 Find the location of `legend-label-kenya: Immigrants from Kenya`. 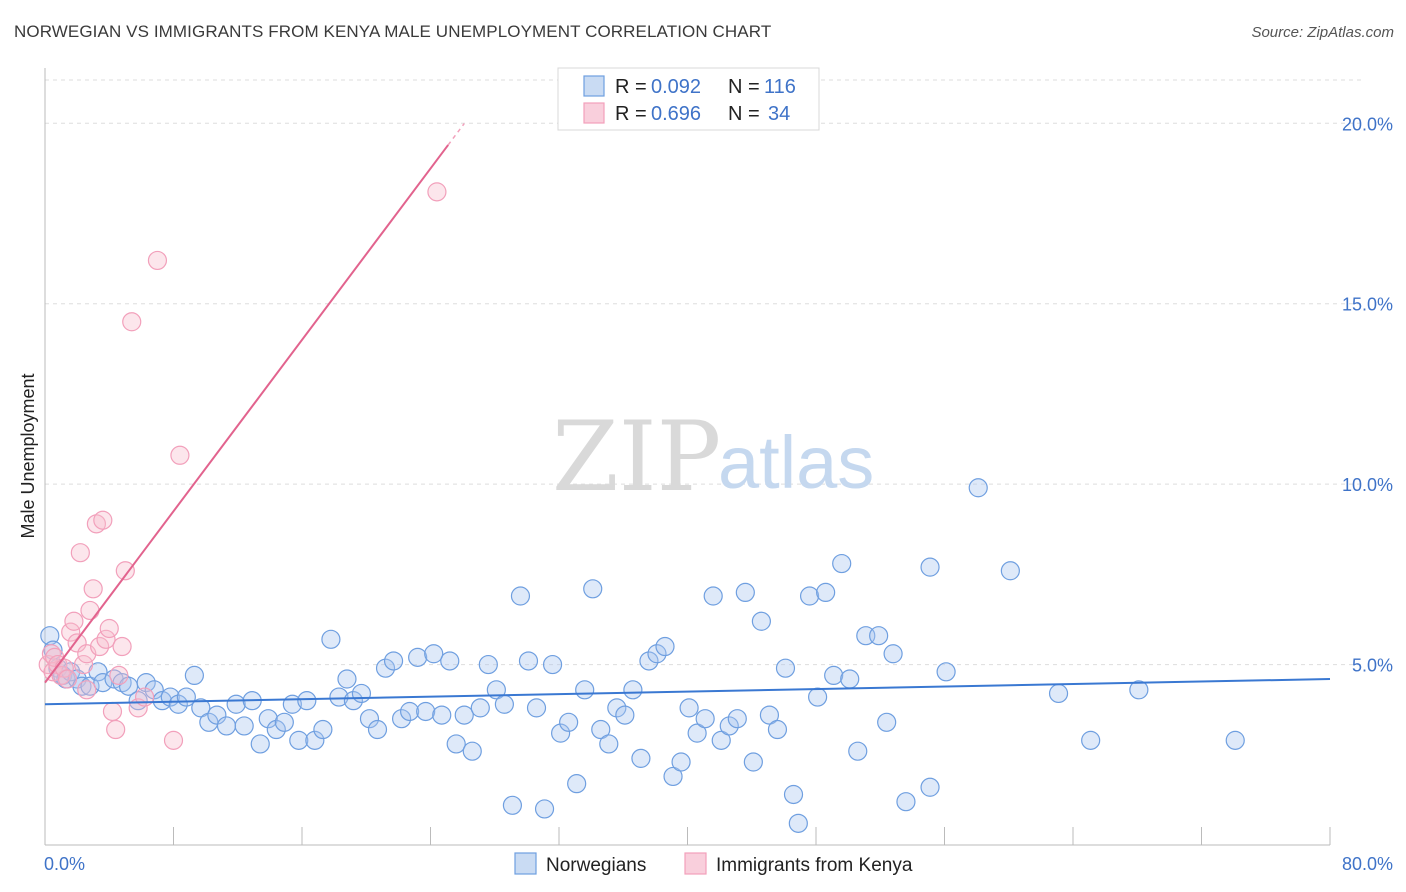

legend-label-kenya: Immigrants from Kenya is located at coordinates (814, 865).